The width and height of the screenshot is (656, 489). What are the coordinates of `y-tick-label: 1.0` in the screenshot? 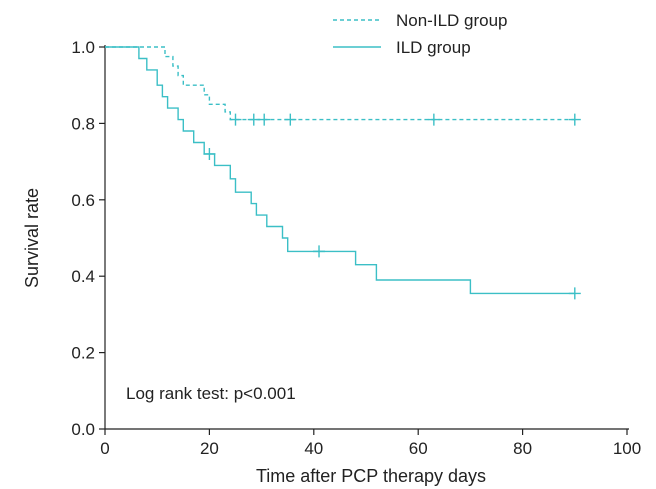 It's located at (83, 47).